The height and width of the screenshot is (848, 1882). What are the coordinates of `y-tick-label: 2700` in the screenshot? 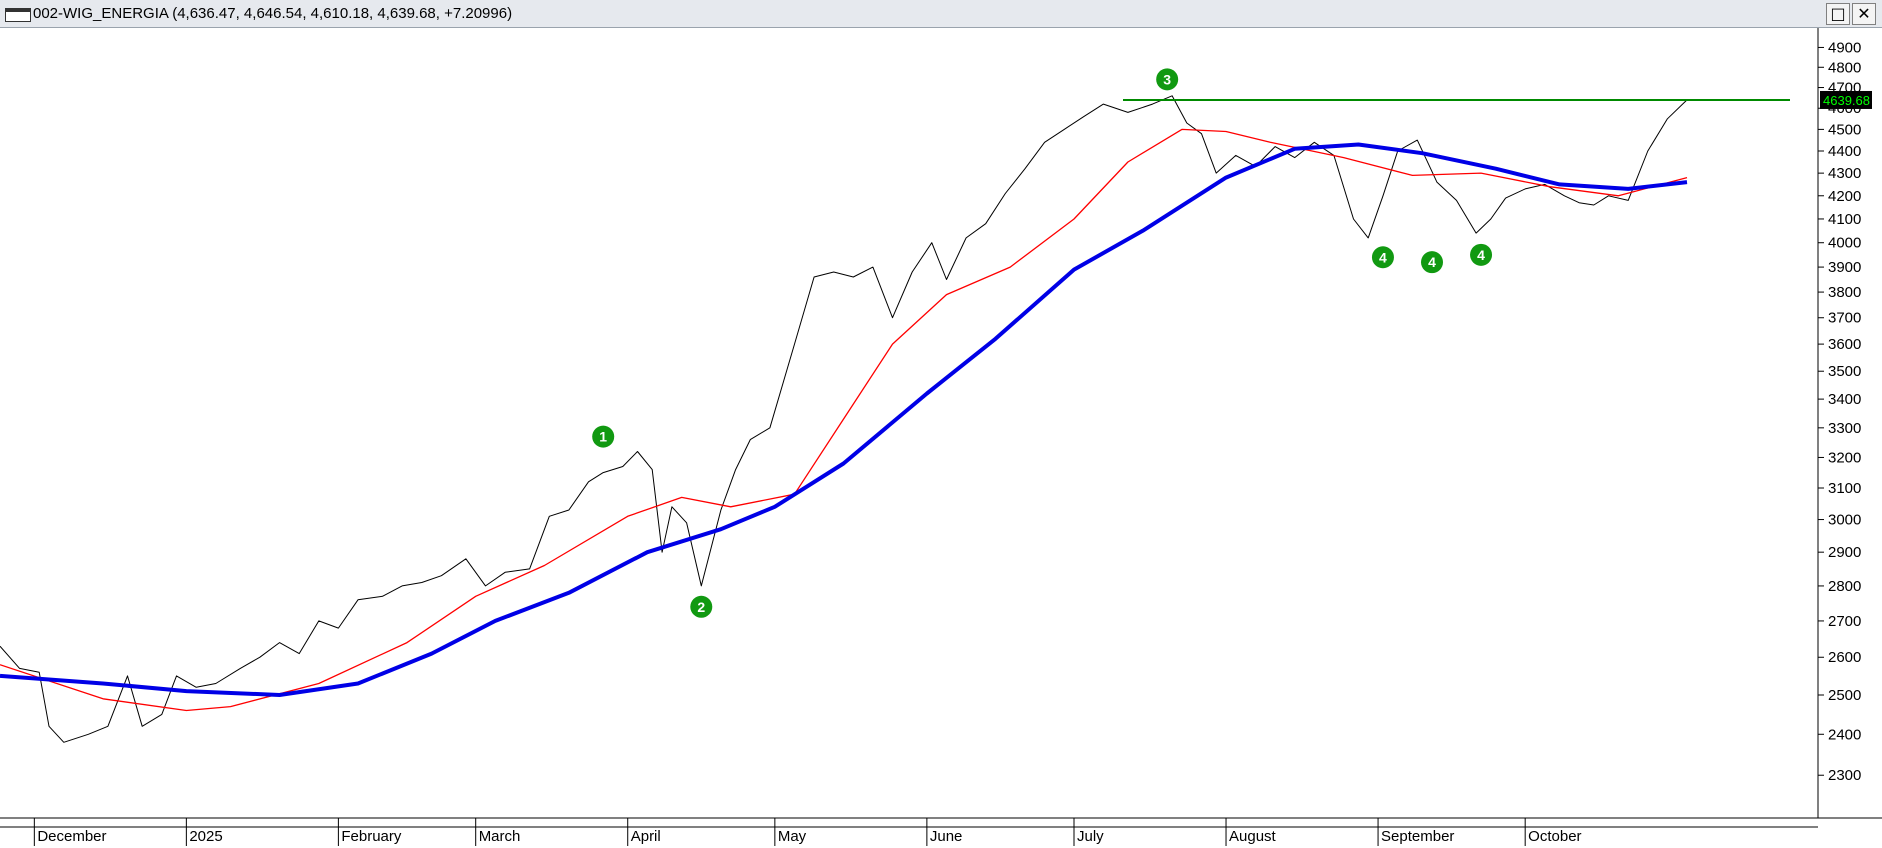 It's located at (1844, 621).